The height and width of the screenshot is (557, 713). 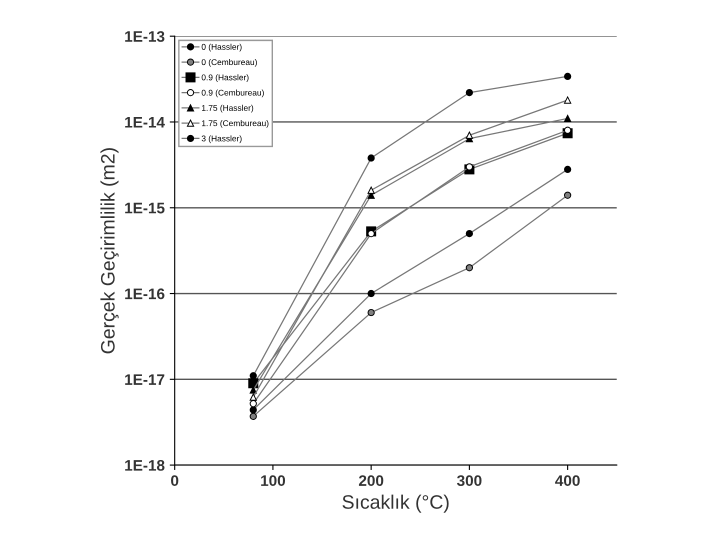 I want to click on legend-label: 3 (Hassler), so click(x=222, y=139).